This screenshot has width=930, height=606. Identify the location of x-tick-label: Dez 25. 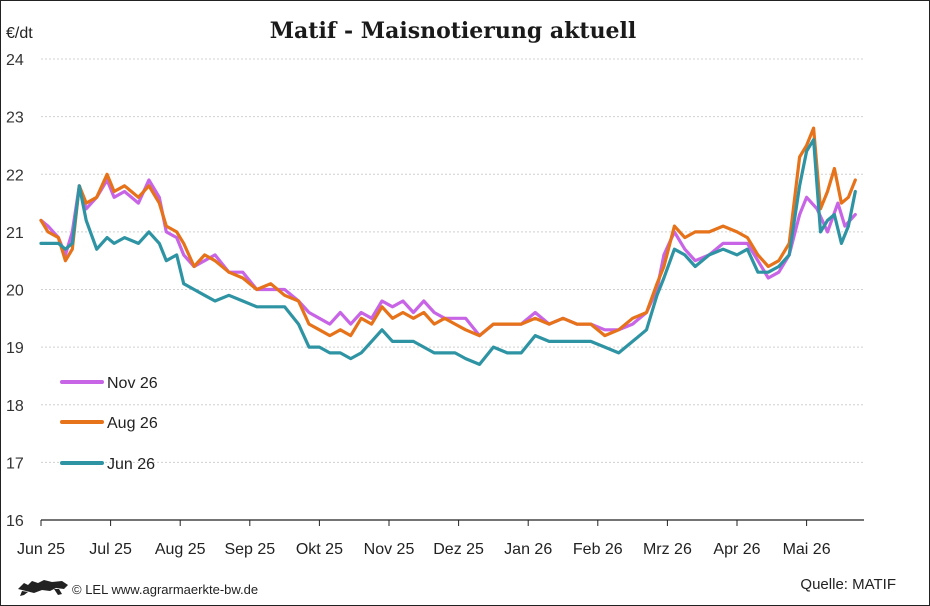
(458, 549).